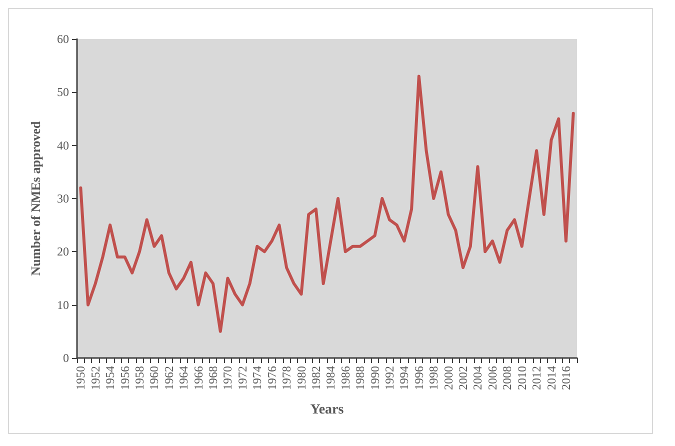 The height and width of the screenshot is (446, 675). What do you see at coordinates (477, 378) in the screenshot?
I see `x-tick-label: 2004` at bounding box center [477, 378].